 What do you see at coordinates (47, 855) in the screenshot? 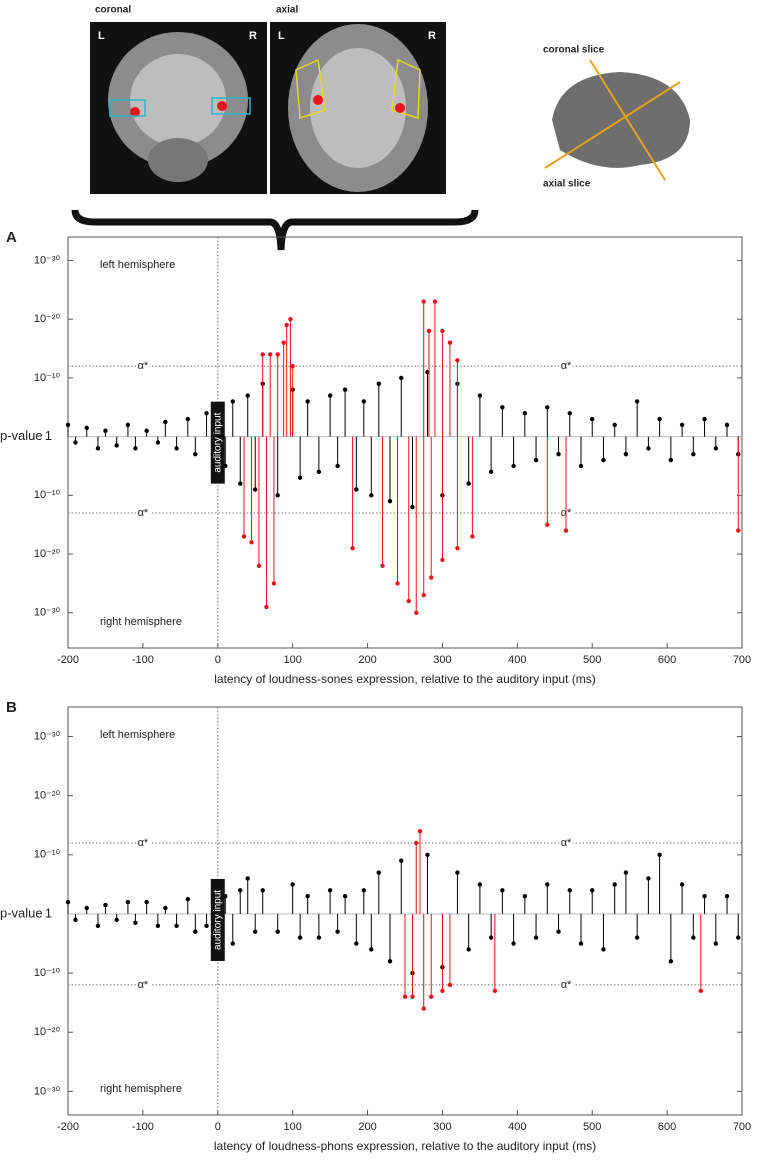
I see `y-tick-label: 10⁻¹⁰` at bounding box center [47, 855].